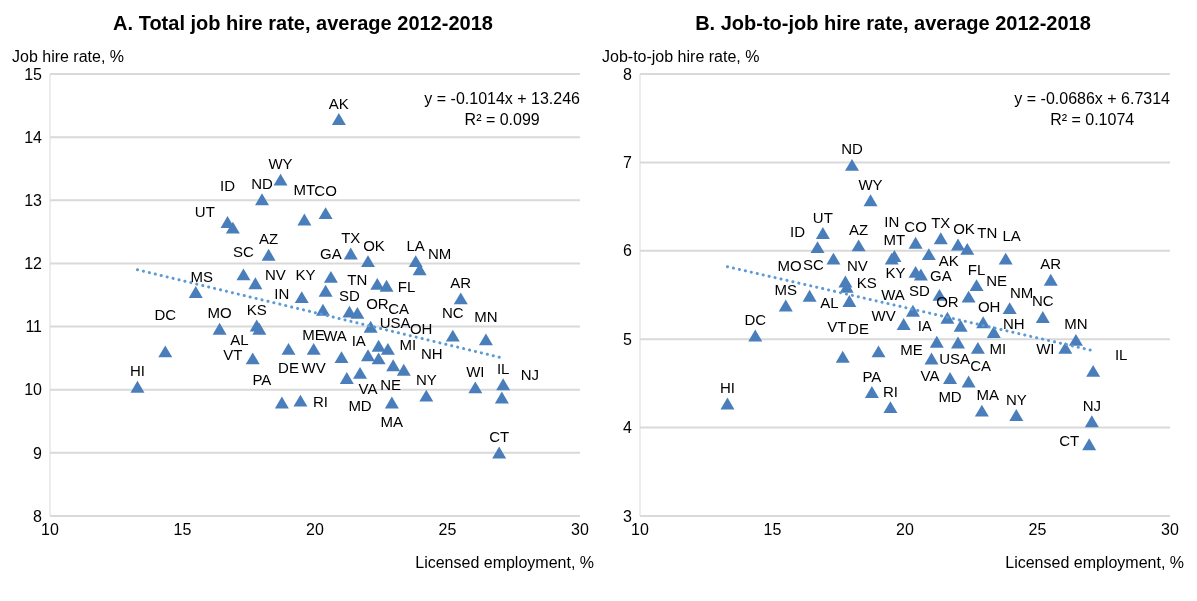 The width and height of the screenshot is (1197, 601). Describe the element at coordinates (262, 380) in the screenshot. I see `data-label: PA` at that location.